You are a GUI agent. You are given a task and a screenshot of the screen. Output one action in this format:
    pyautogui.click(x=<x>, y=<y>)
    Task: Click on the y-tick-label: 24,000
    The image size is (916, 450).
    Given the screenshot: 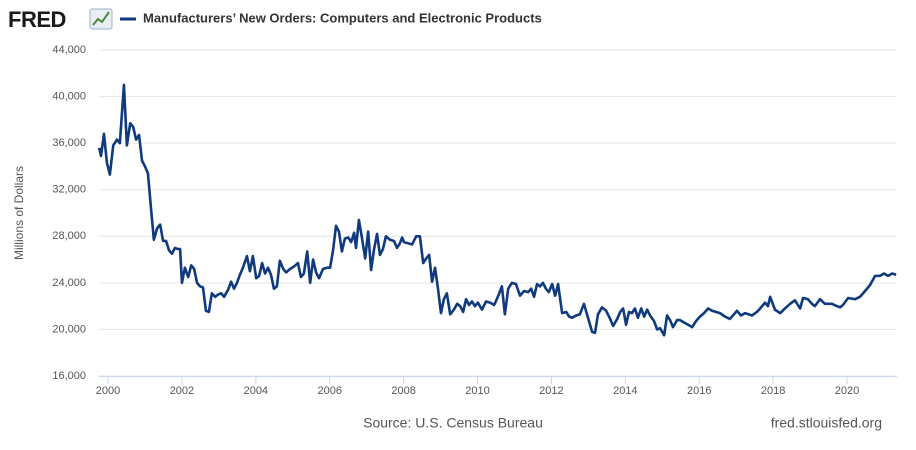 What is the action you would take?
    pyautogui.click(x=69, y=283)
    